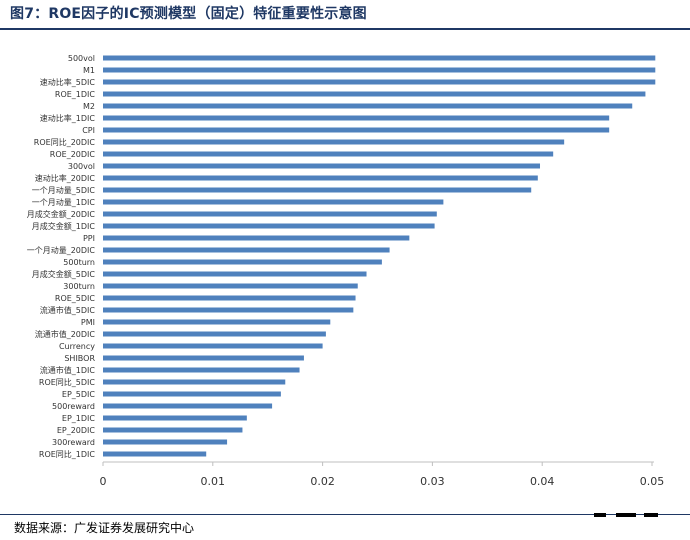 The image size is (690, 540). What do you see at coordinates (78, 418) in the screenshot?
I see `category-label: EP_1DIC` at bounding box center [78, 418].